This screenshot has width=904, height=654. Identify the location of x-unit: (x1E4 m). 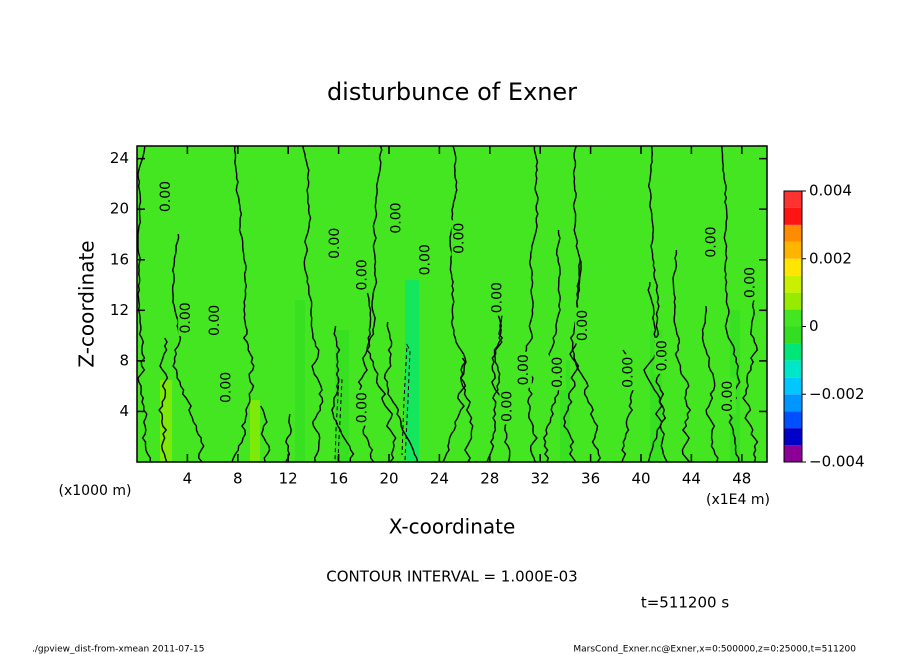
(738, 500).